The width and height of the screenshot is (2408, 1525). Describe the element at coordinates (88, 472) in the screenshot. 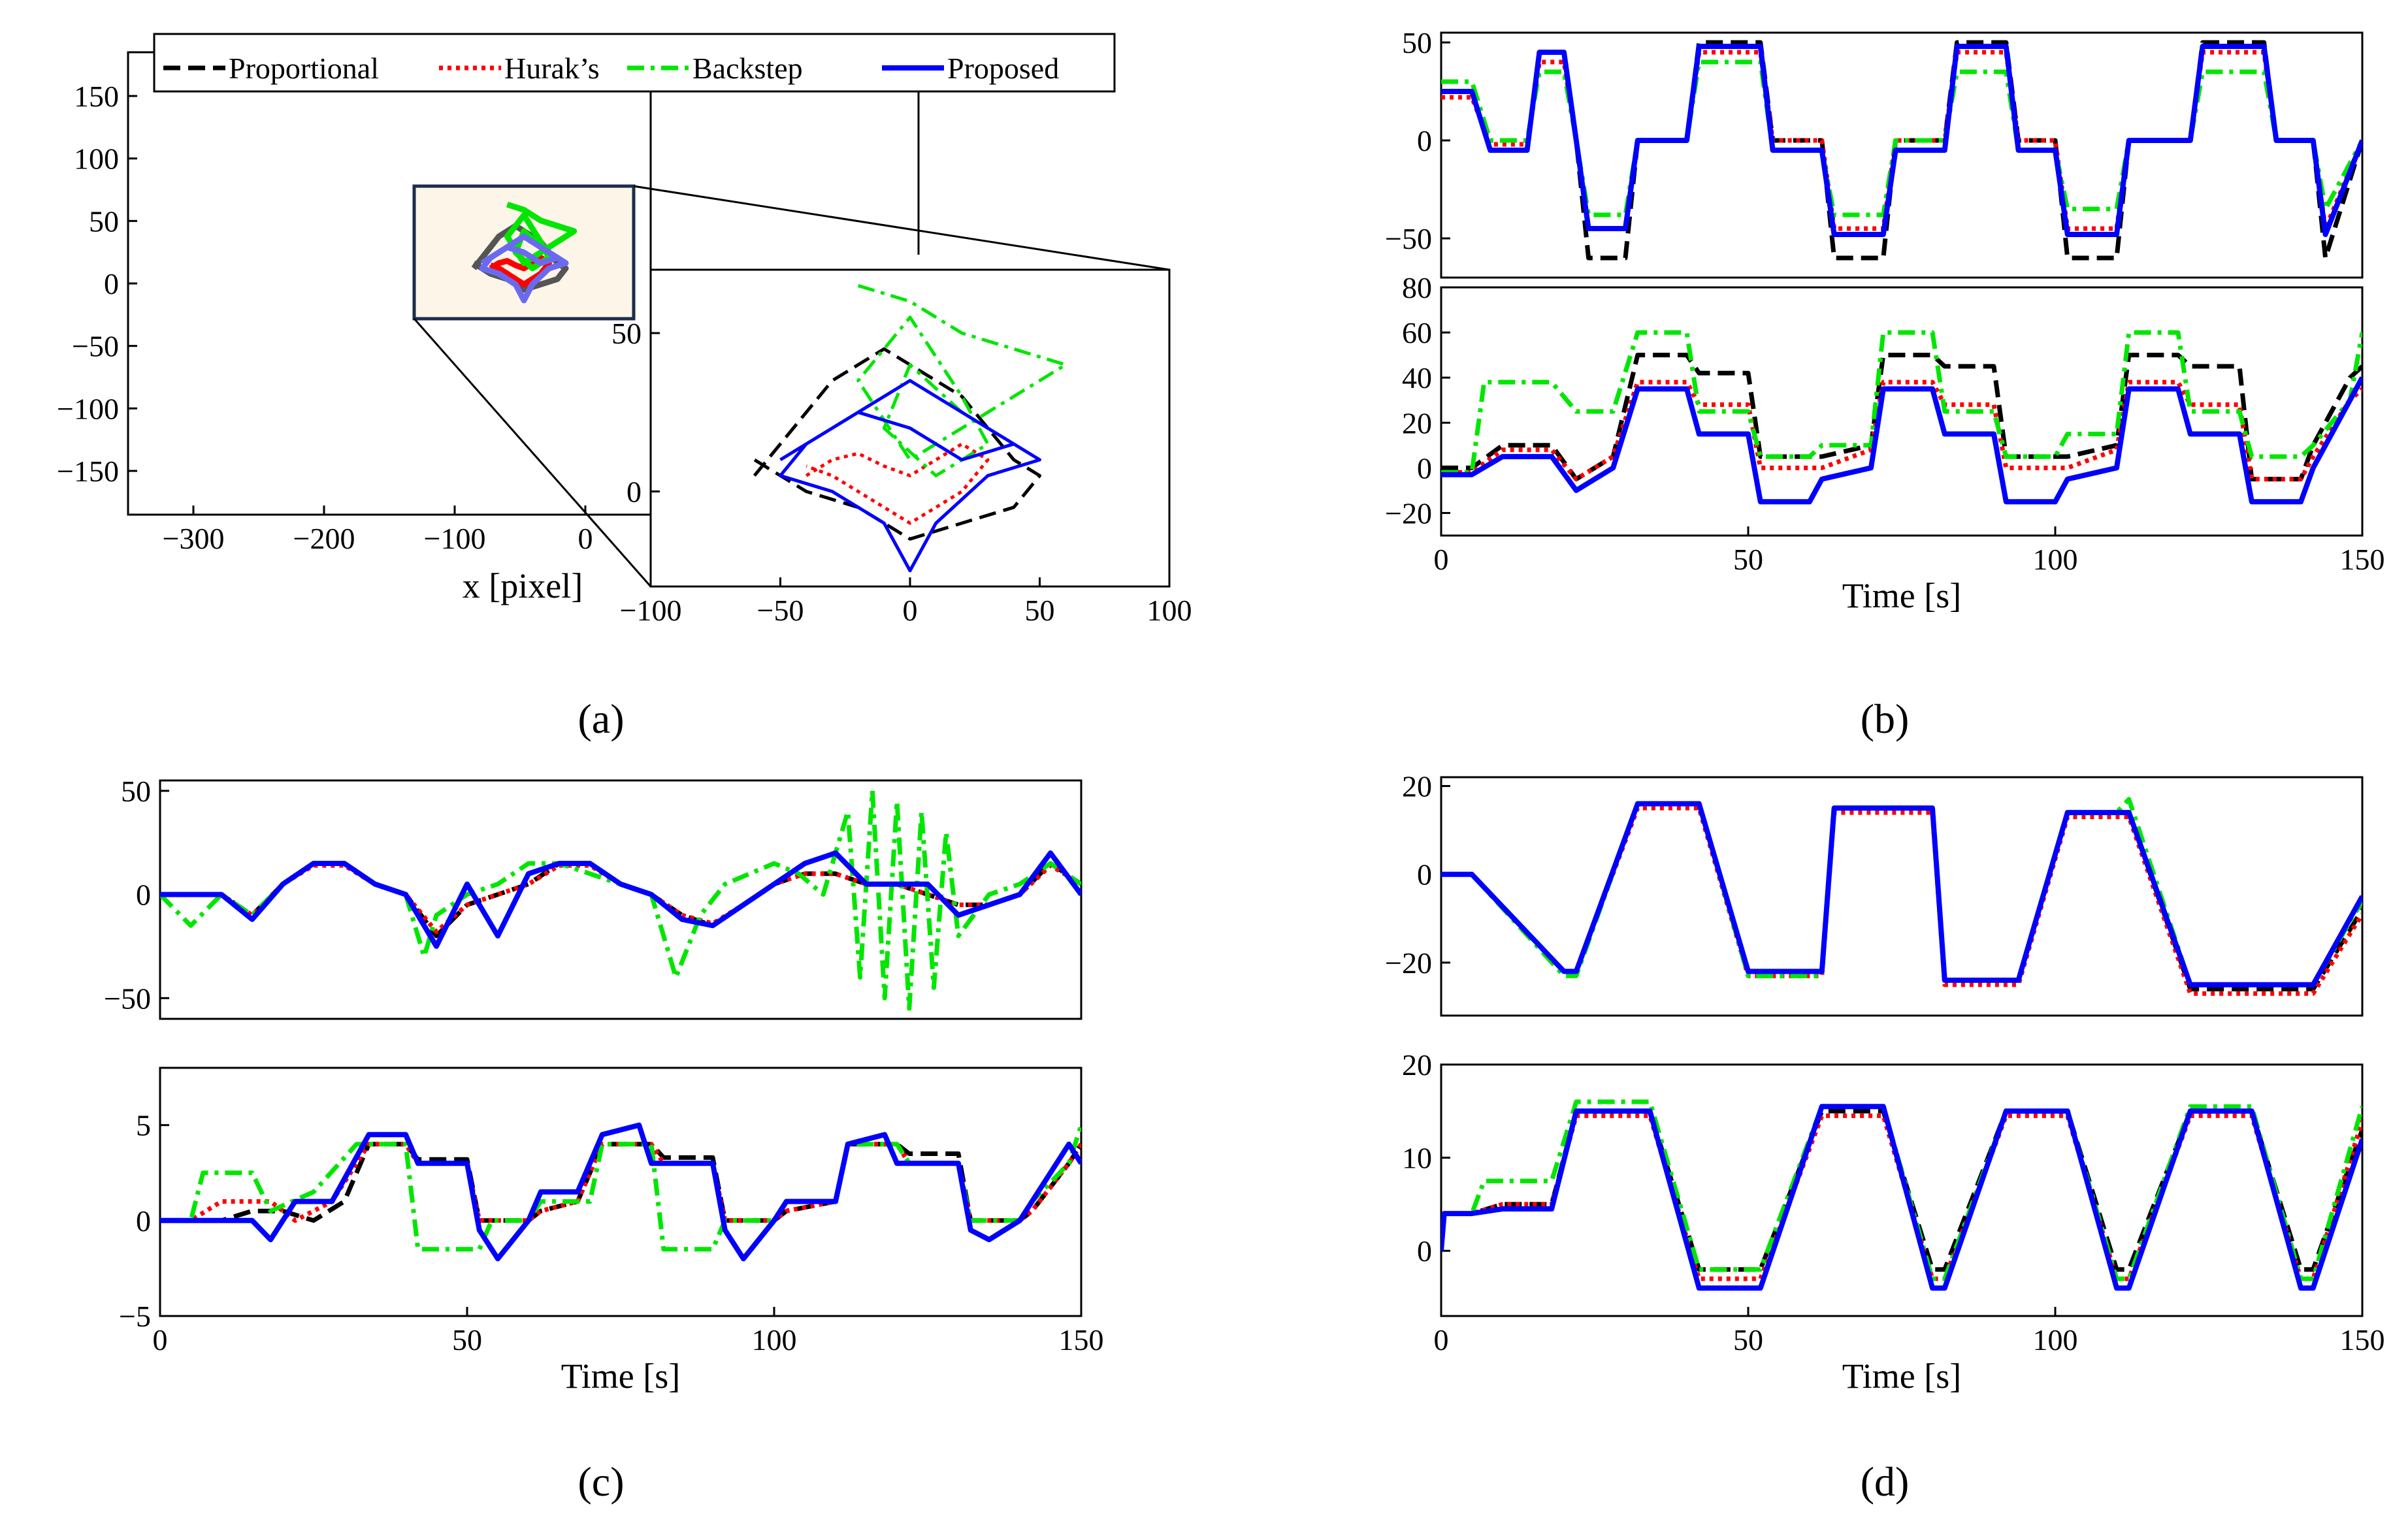

I see `panel-a-ytick-label: −150` at that location.